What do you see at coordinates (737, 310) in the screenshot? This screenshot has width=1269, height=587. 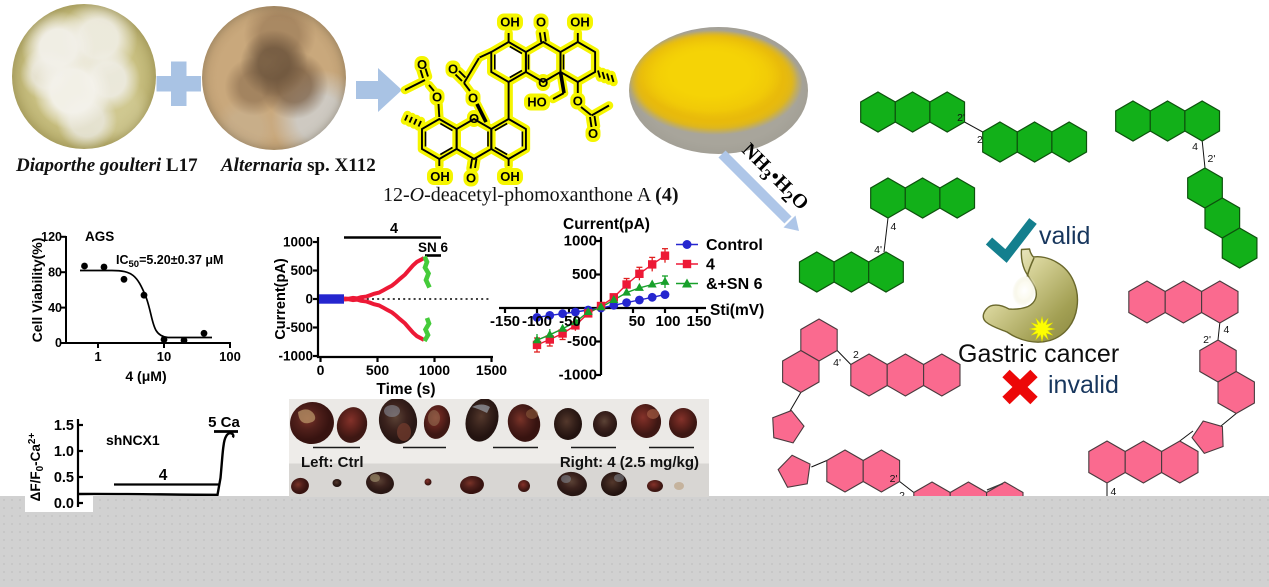 I see `svg-text: Sti(mV)` at bounding box center [737, 310].